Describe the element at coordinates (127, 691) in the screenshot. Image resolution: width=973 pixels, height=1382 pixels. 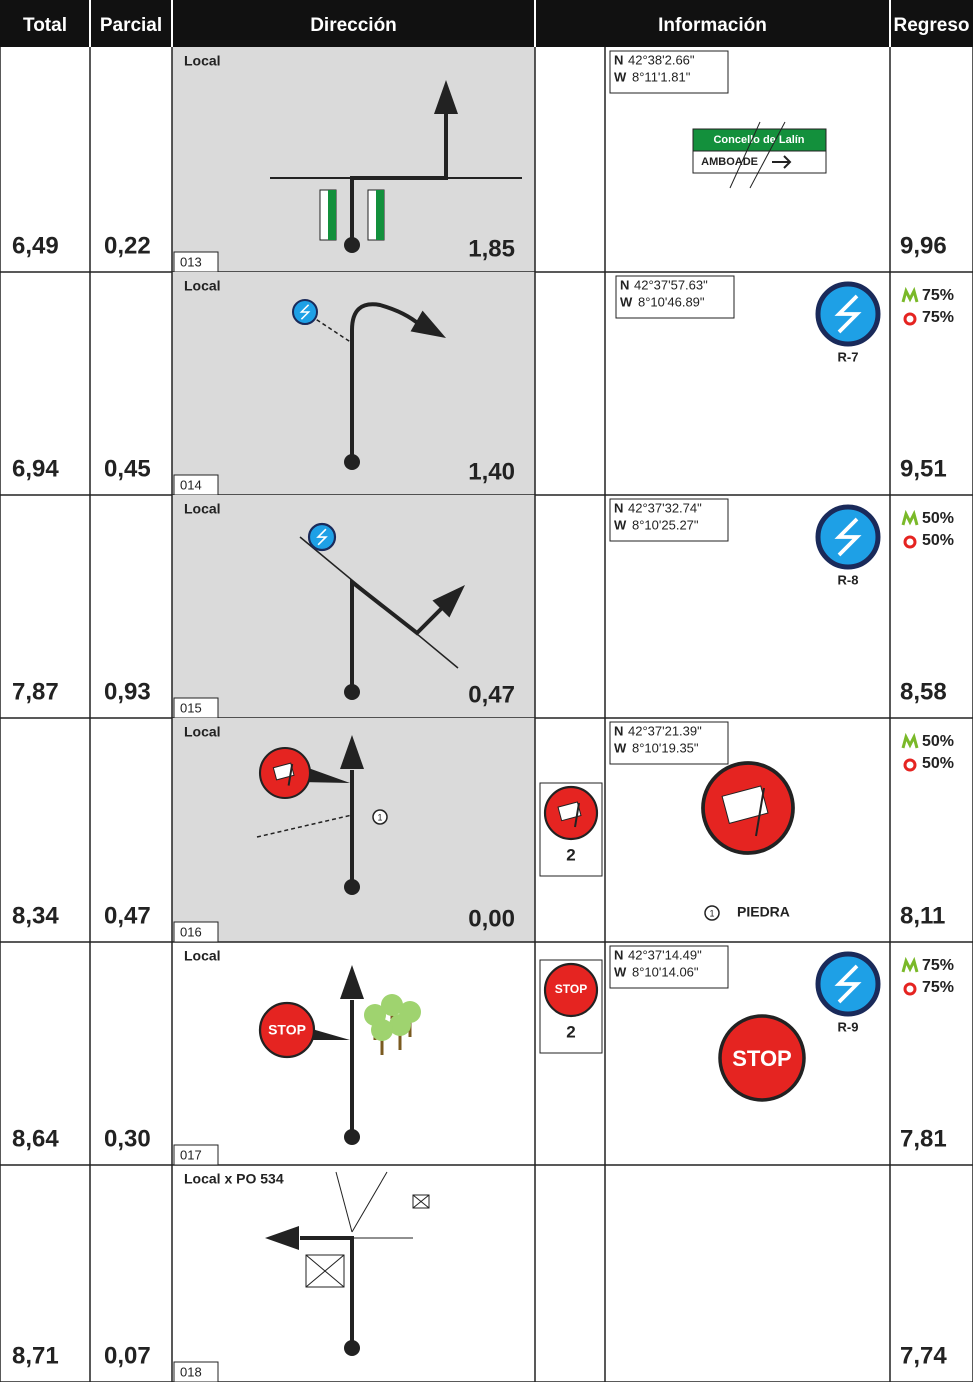
I see `parcial: 0,93` at that location.